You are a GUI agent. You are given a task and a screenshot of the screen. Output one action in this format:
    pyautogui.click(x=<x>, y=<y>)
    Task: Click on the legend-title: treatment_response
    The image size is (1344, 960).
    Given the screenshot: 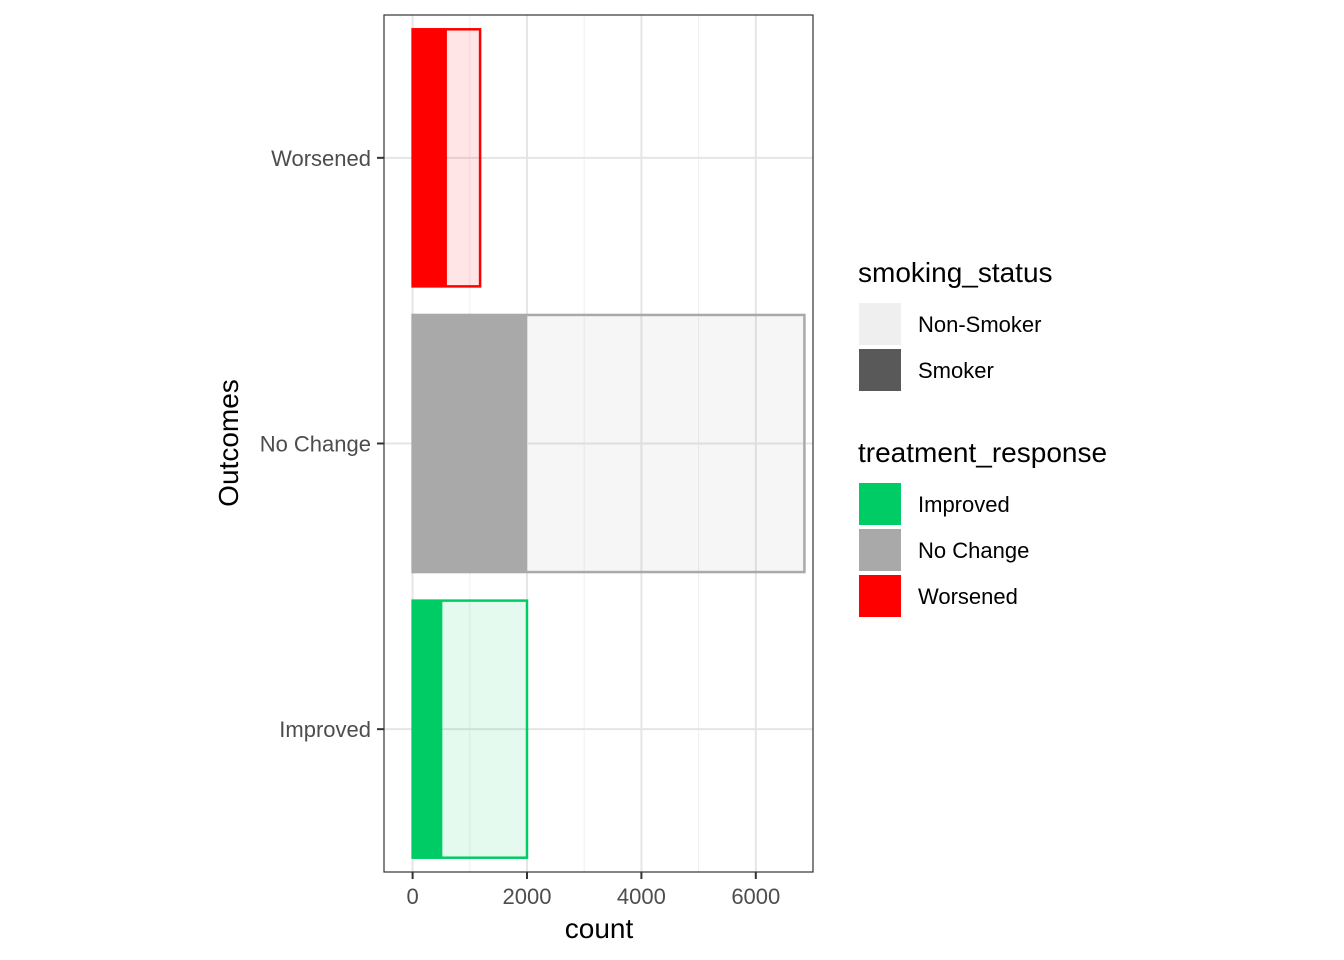 What is the action you would take?
    pyautogui.click(x=982, y=452)
    